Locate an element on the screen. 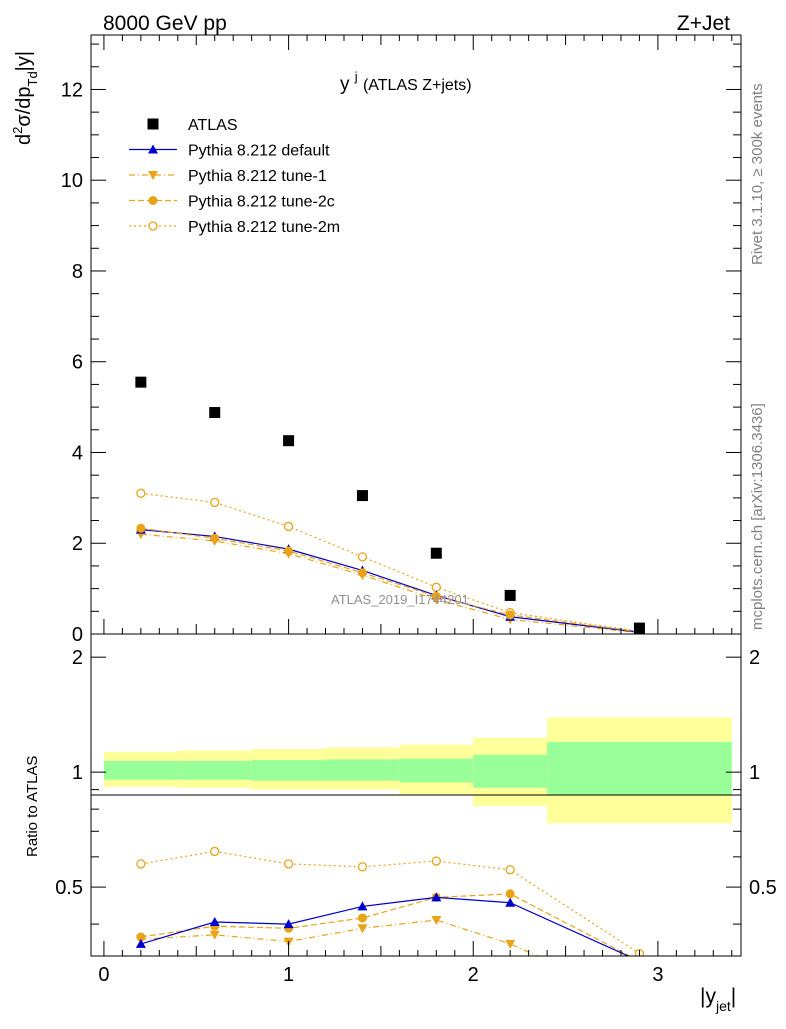 The image size is (786, 1029). legend-entry: Pythia 8.212 tune-2c is located at coordinates (232, 202).